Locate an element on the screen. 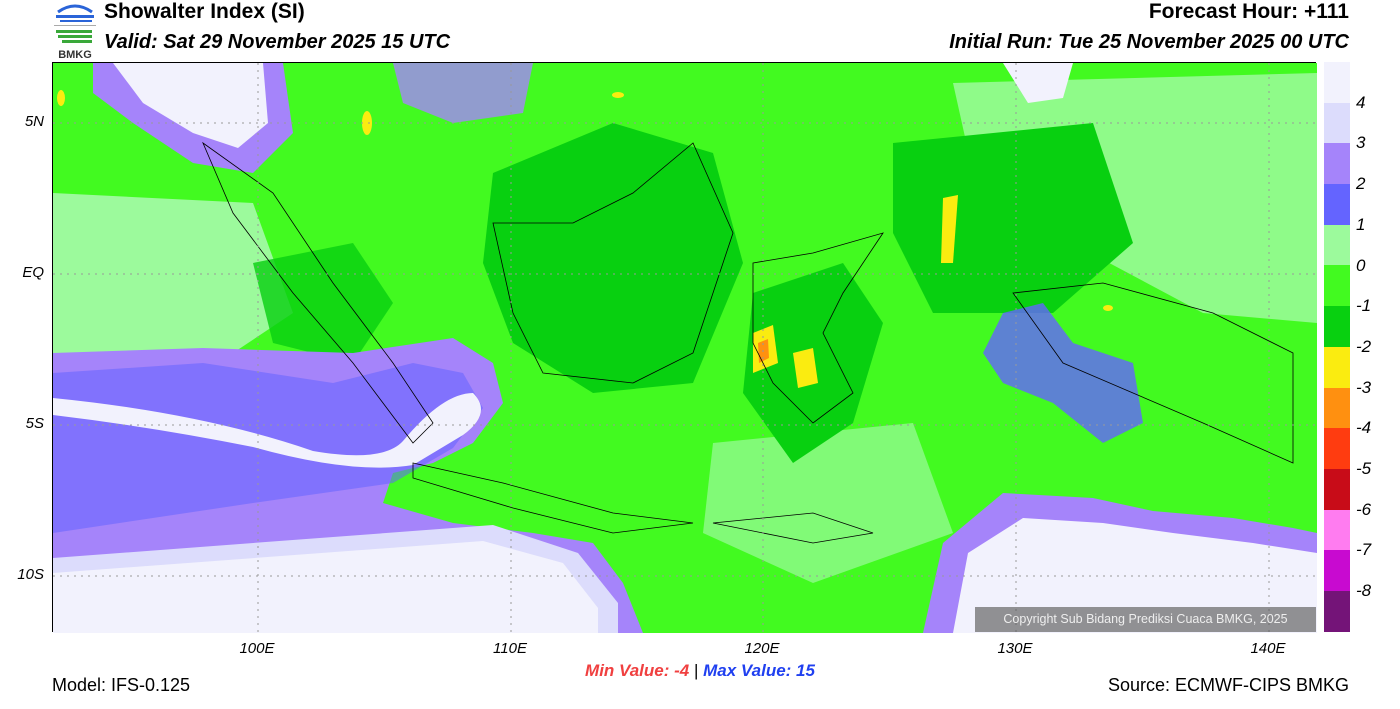  initial-run: Initial Run: Tue 25 November 2025 00 UTC is located at coordinates (1149, 42).